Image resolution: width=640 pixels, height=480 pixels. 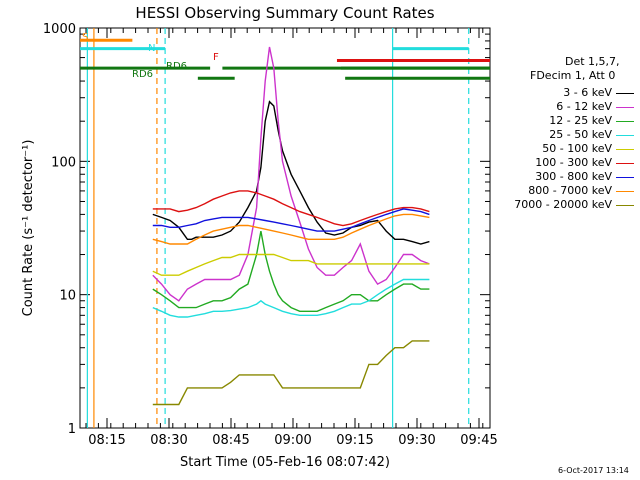 What do you see at coordinates (63, 162) in the screenshot?
I see `y-tick-label: 100` at bounding box center [63, 162].